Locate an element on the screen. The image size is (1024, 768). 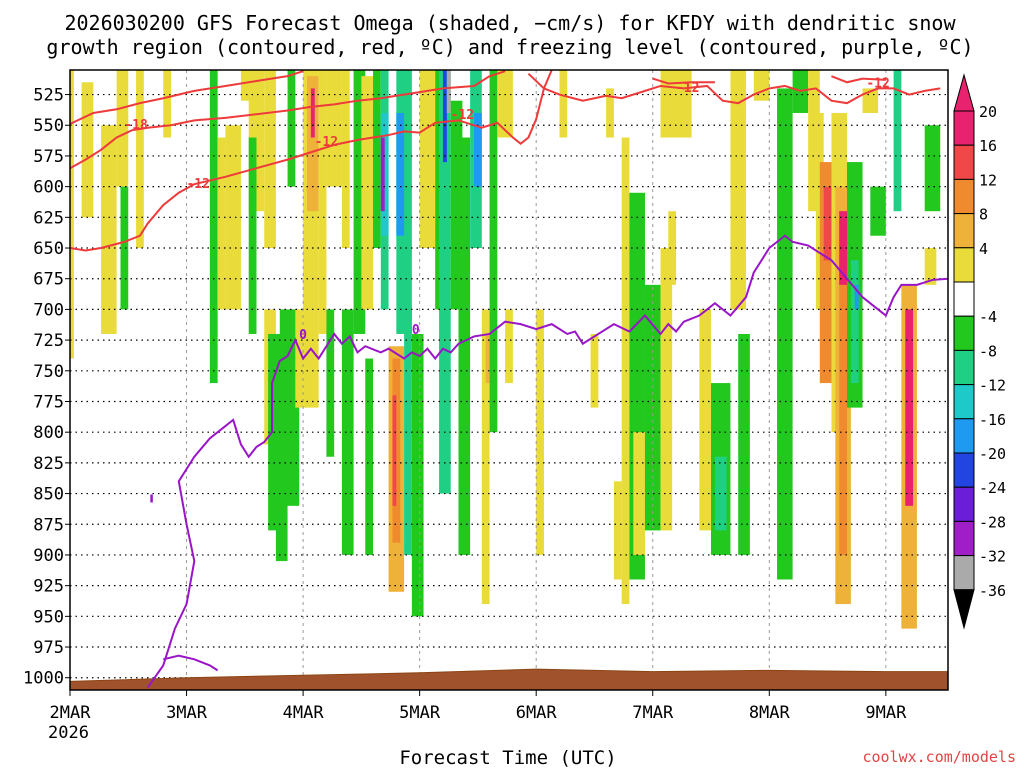
pressure-tick-label: 600 is located at coordinates (48, 188).